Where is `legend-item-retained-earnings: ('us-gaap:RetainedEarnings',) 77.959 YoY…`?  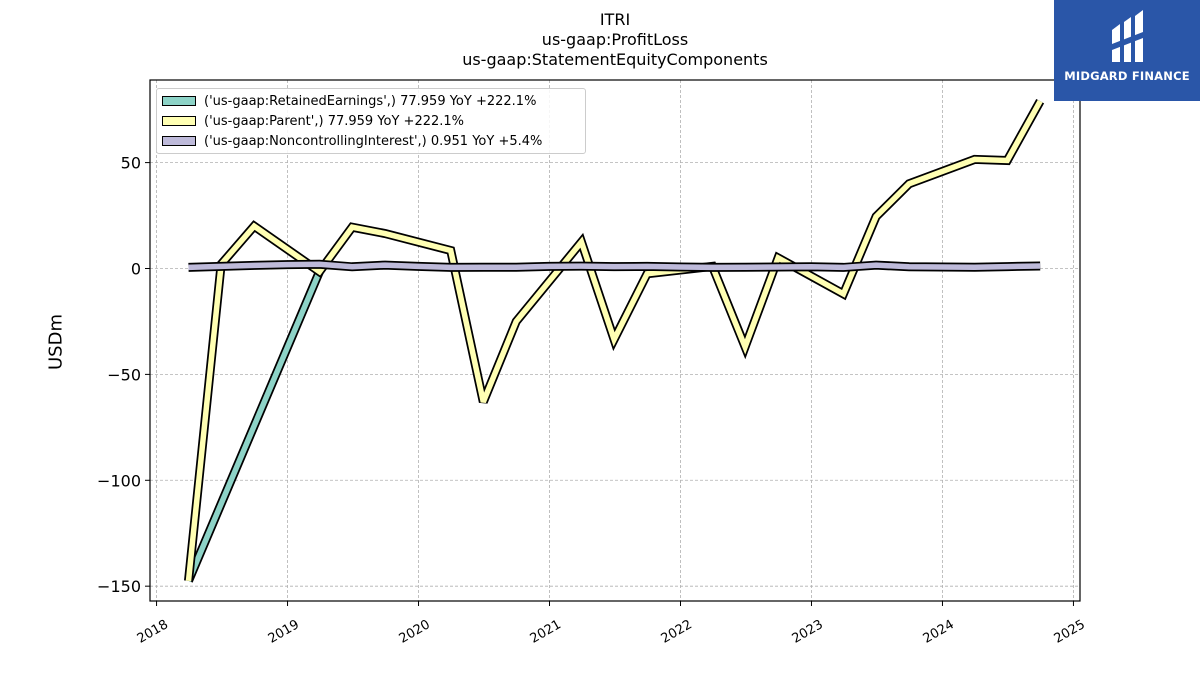
legend-item-retained-earnings: ('us-gaap:RetainedEarnings',) 77.959 YoY… is located at coordinates (349, 101).